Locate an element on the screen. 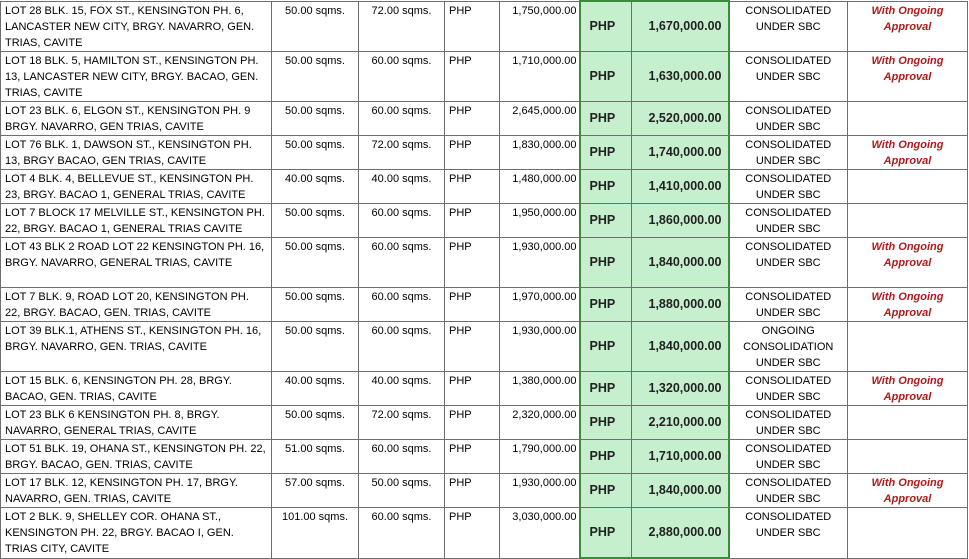  new-price: 2,880,000.00 is located at coordinates (680, 532).